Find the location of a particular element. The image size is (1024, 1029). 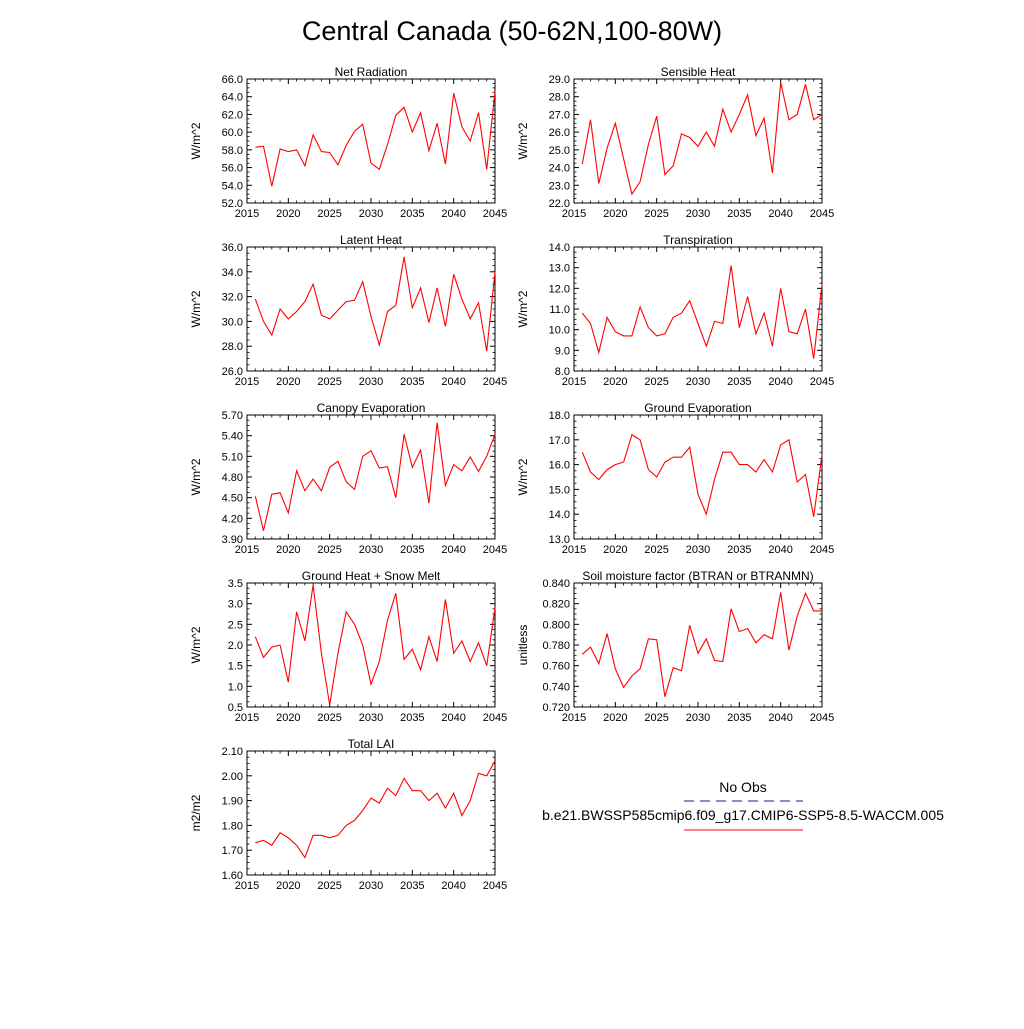

y-tick-label: 5.10 is located at coordinates (232, 457).